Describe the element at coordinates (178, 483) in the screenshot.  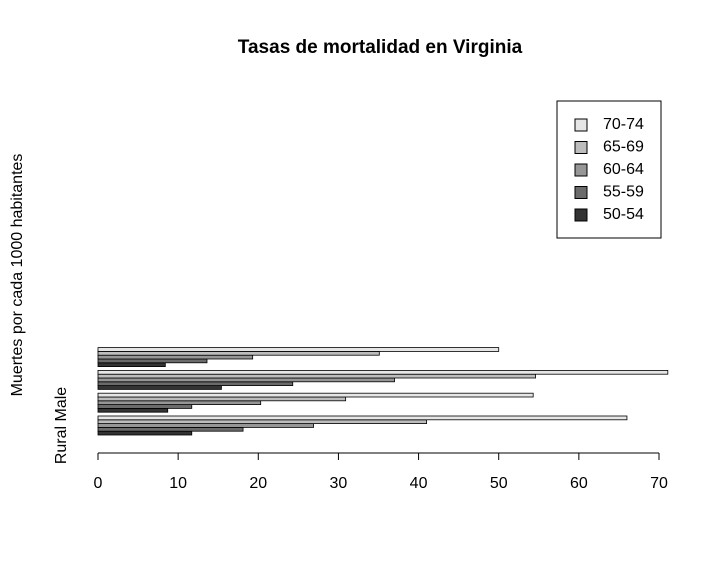
I see `x-tick-label: 10` at that location.